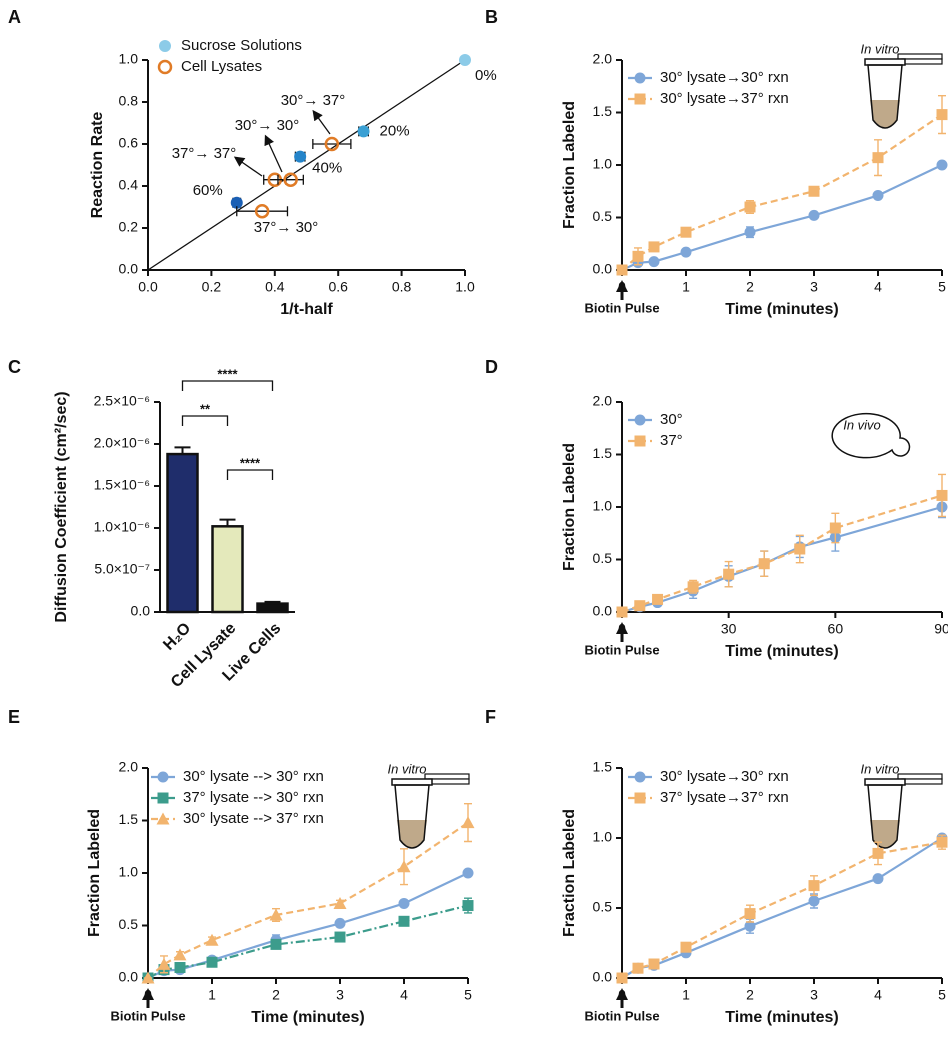 The image size is (948, 1050). What do you see at coordinates (286, 227) in the screenshot?
I see `annotation: 37°→ 30°` at bounding box center [286, 227].